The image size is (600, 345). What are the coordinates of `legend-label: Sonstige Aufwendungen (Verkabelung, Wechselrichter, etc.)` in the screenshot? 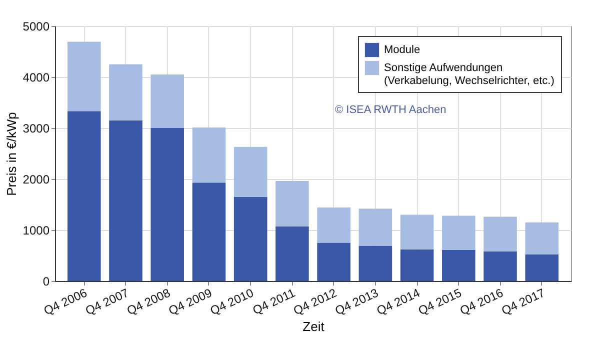 It's located at (469, 74).